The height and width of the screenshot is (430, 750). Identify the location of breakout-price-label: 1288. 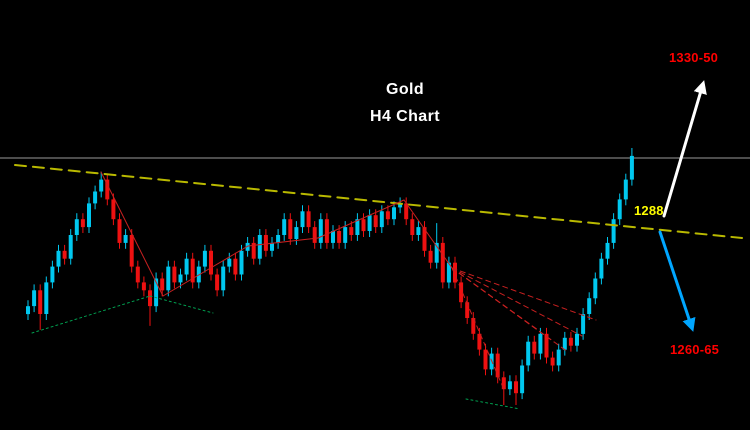
(649, 210).